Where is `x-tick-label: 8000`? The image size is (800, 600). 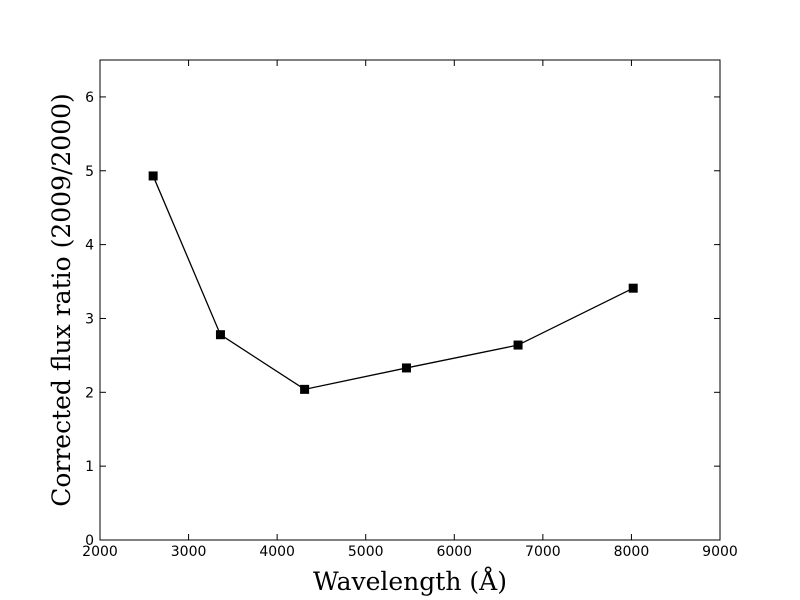
x-tick-label: 8000 is located at coordinates (632, 552).